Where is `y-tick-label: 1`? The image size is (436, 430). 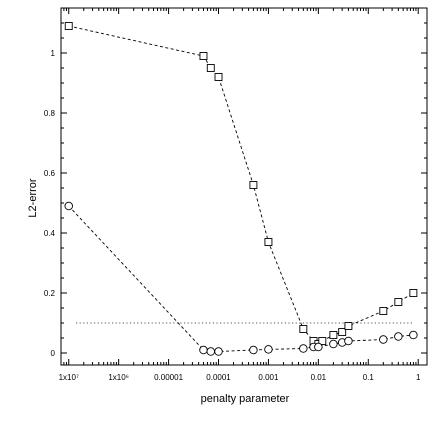 y-tick-label: 1 is located at coordinates (53, 53).